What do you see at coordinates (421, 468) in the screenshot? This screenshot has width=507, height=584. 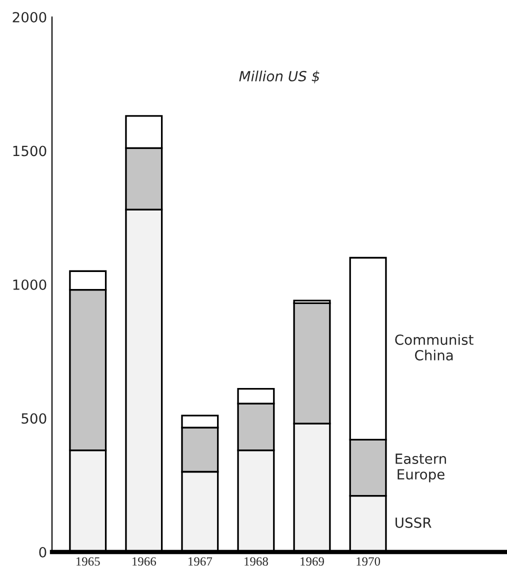 I see `series-label: Eastern Europe` at bounding box center [421, 468].